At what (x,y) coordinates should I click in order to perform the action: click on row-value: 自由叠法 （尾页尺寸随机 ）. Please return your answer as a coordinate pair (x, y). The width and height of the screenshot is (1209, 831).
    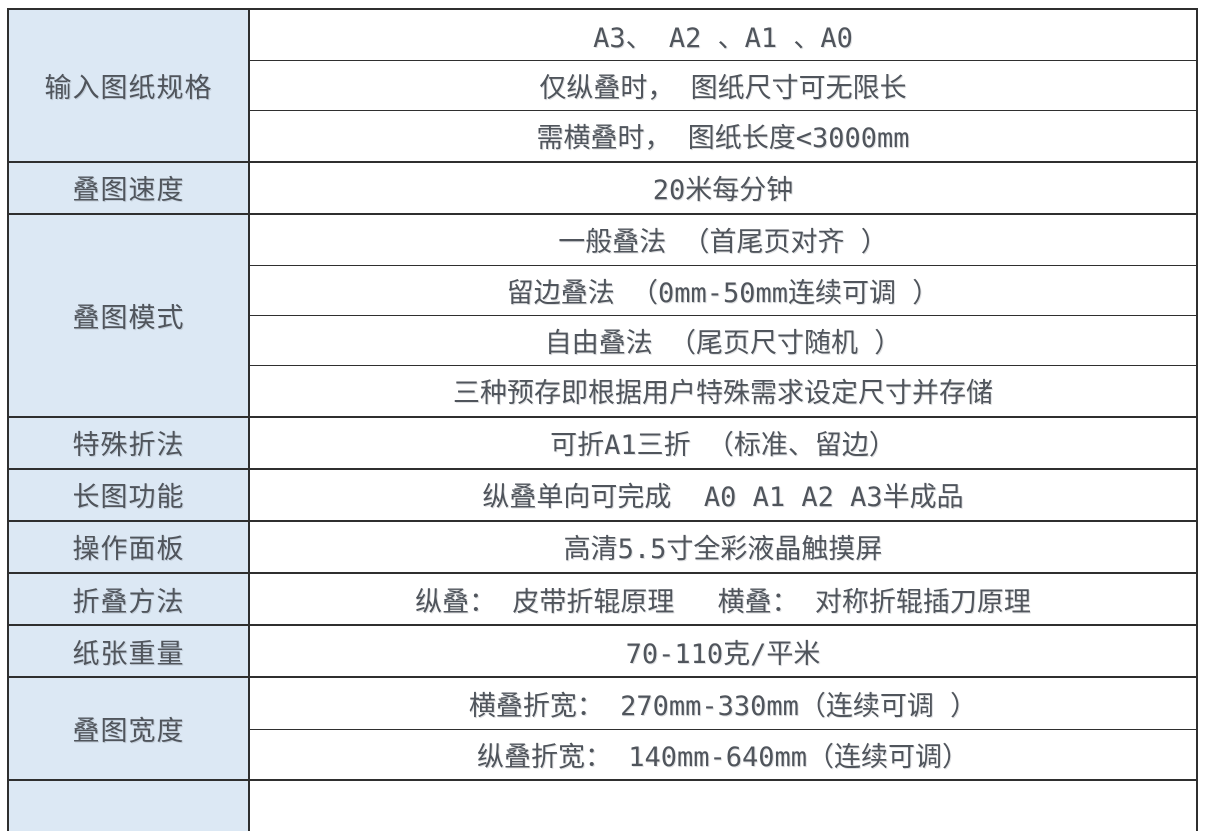
    Looking at the image, I should click on (723, 340).